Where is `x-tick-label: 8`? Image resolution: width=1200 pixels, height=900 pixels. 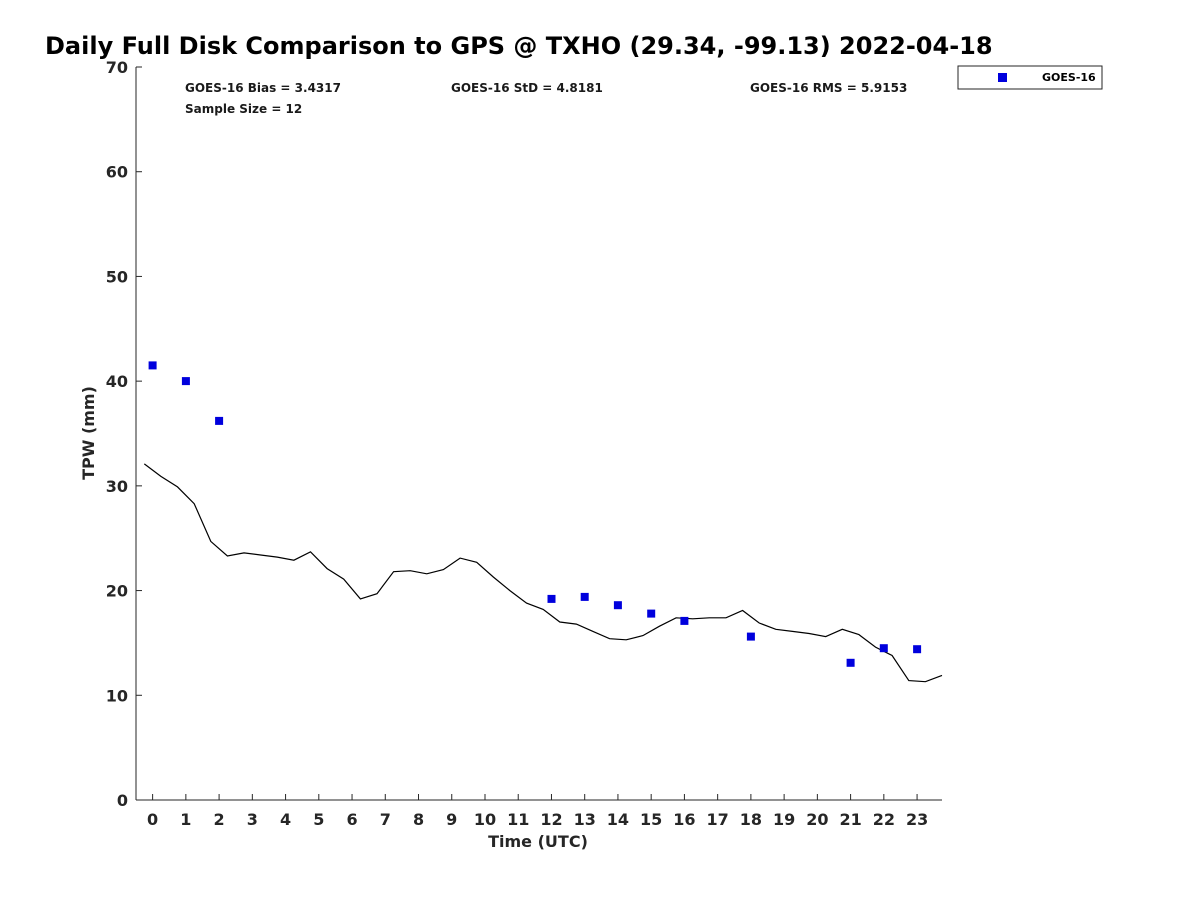
x-tick-label: 8 is located at coordinates (418, 819).